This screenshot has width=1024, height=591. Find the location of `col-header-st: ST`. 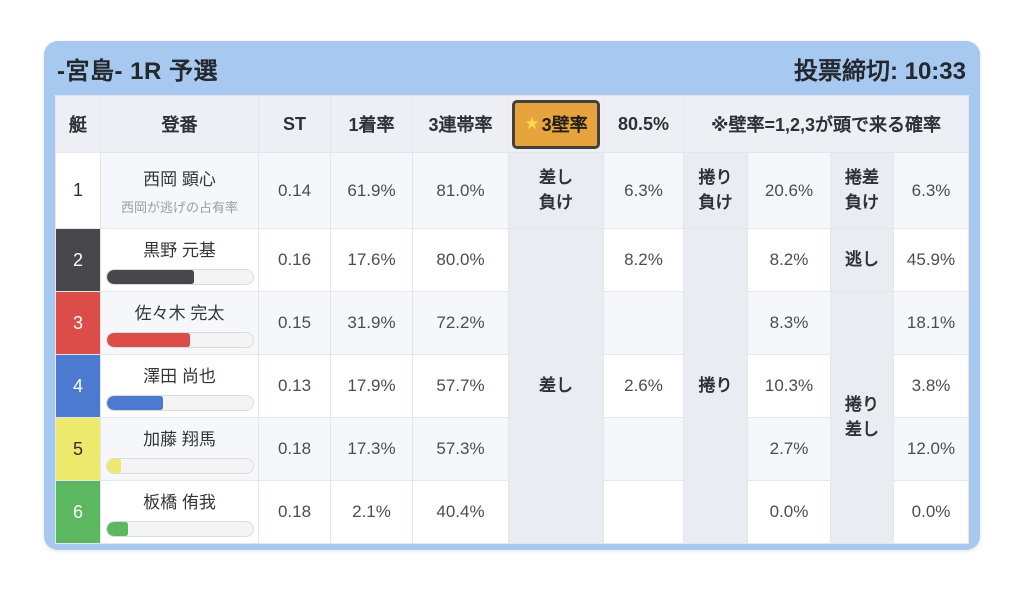

col-header-st: ST is located at coordinates (294, 124).